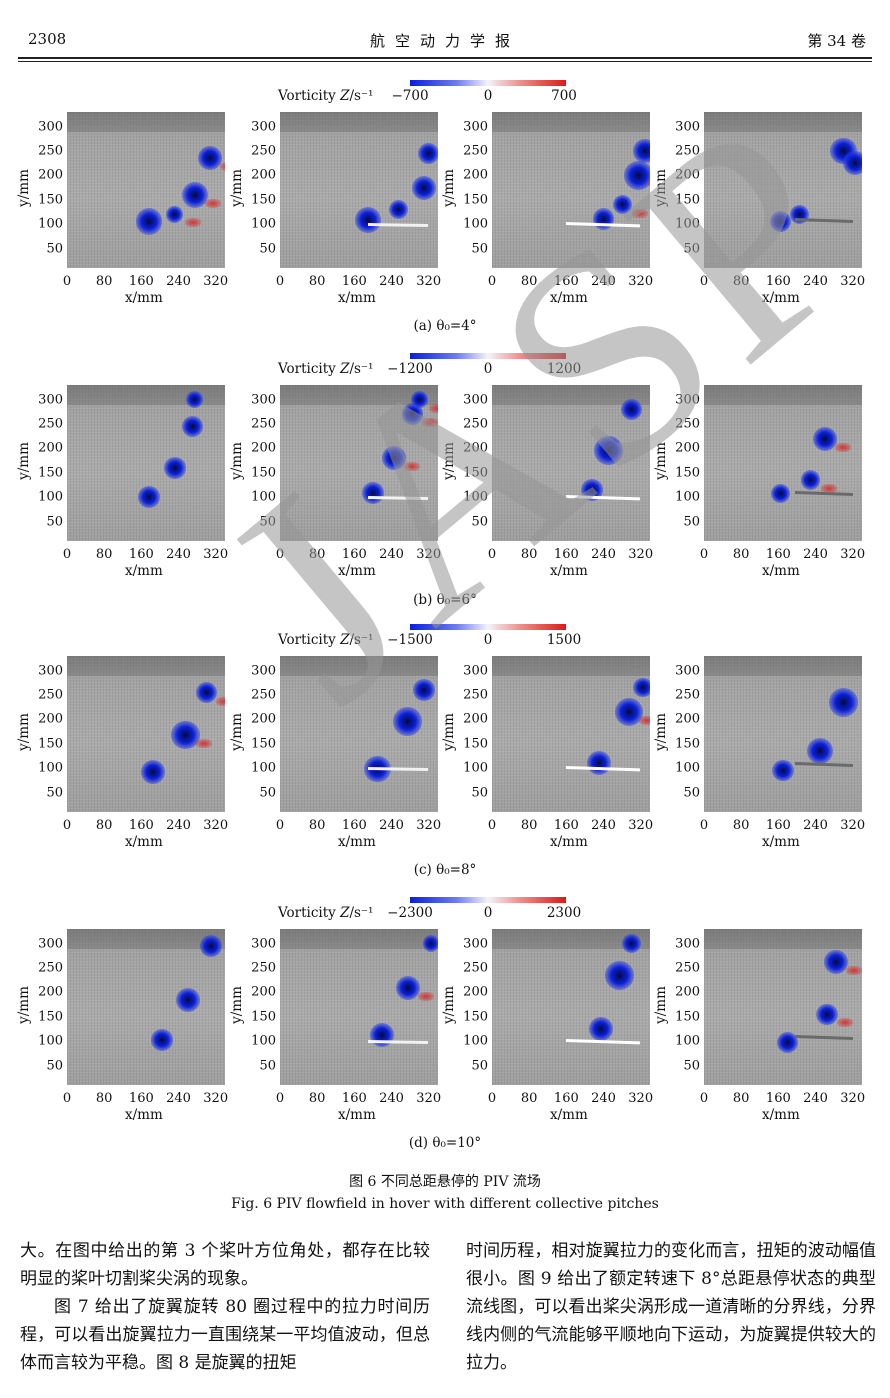 The width and height of the screenshot is (890, 1398). What do you see at coordinates (225, 1265) in the screenshot?
I see `paragraph: 大。在图中给出的第 3 个桨叶方位角处，都存在比较明显的桨叶切割桨尖涡的现象。` at bounding box center [225, 1265].